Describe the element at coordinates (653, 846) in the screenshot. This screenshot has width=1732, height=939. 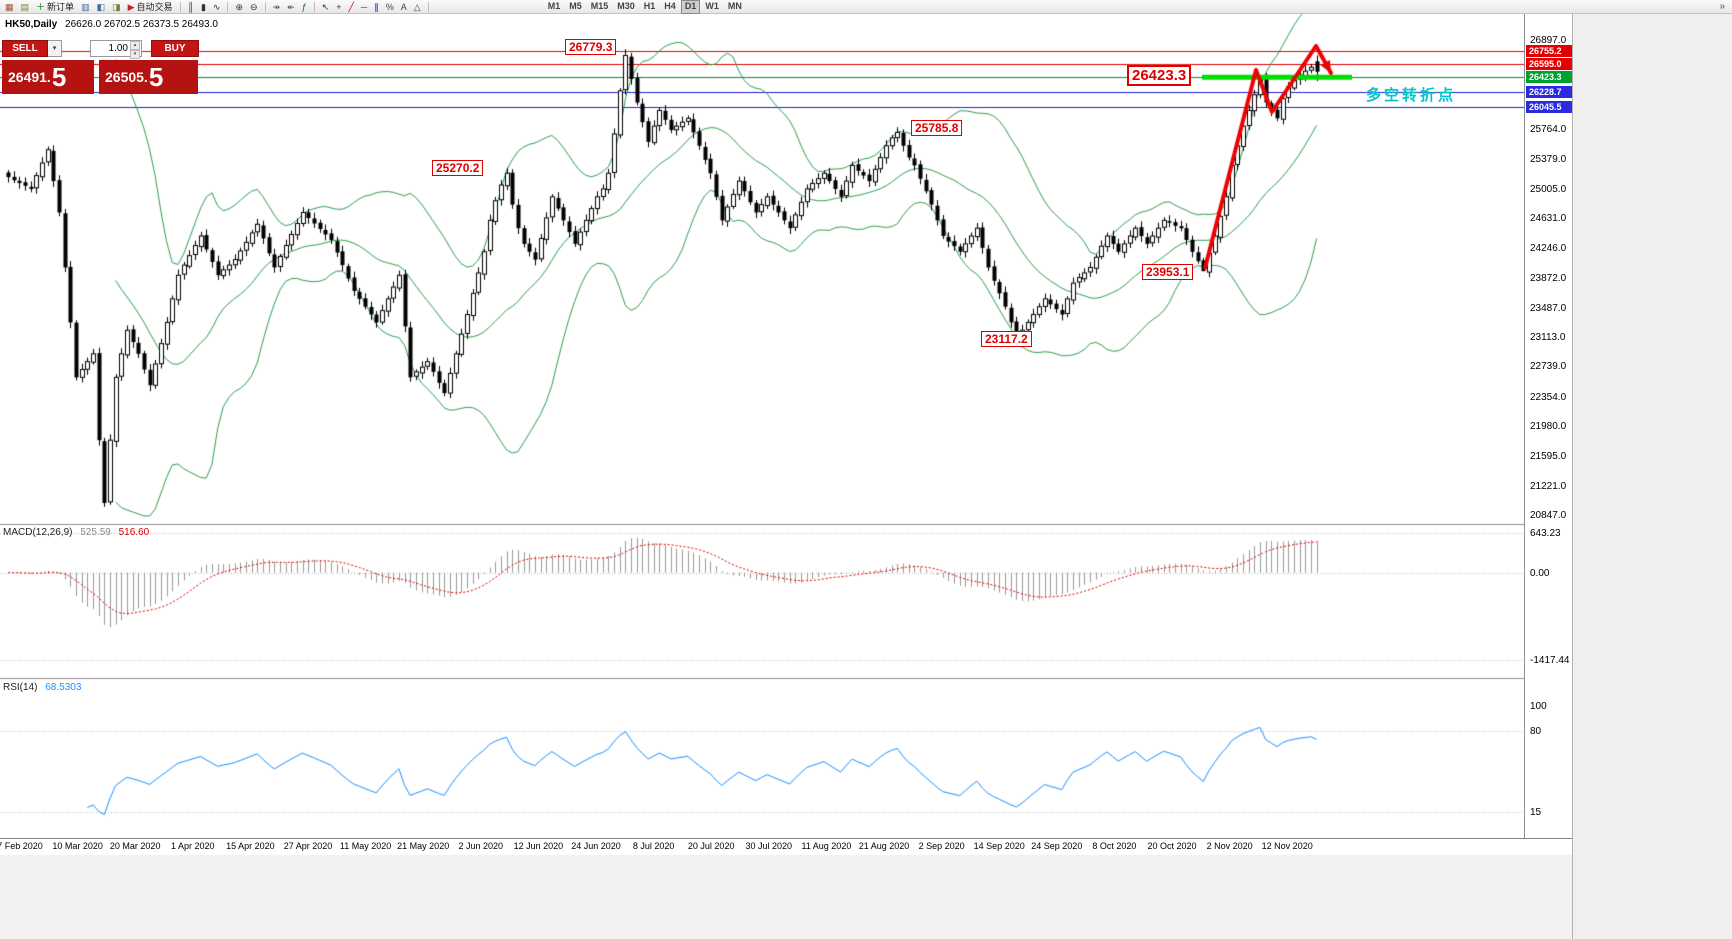
I see `date-axis-label: 8 Jul 2020` at that location.